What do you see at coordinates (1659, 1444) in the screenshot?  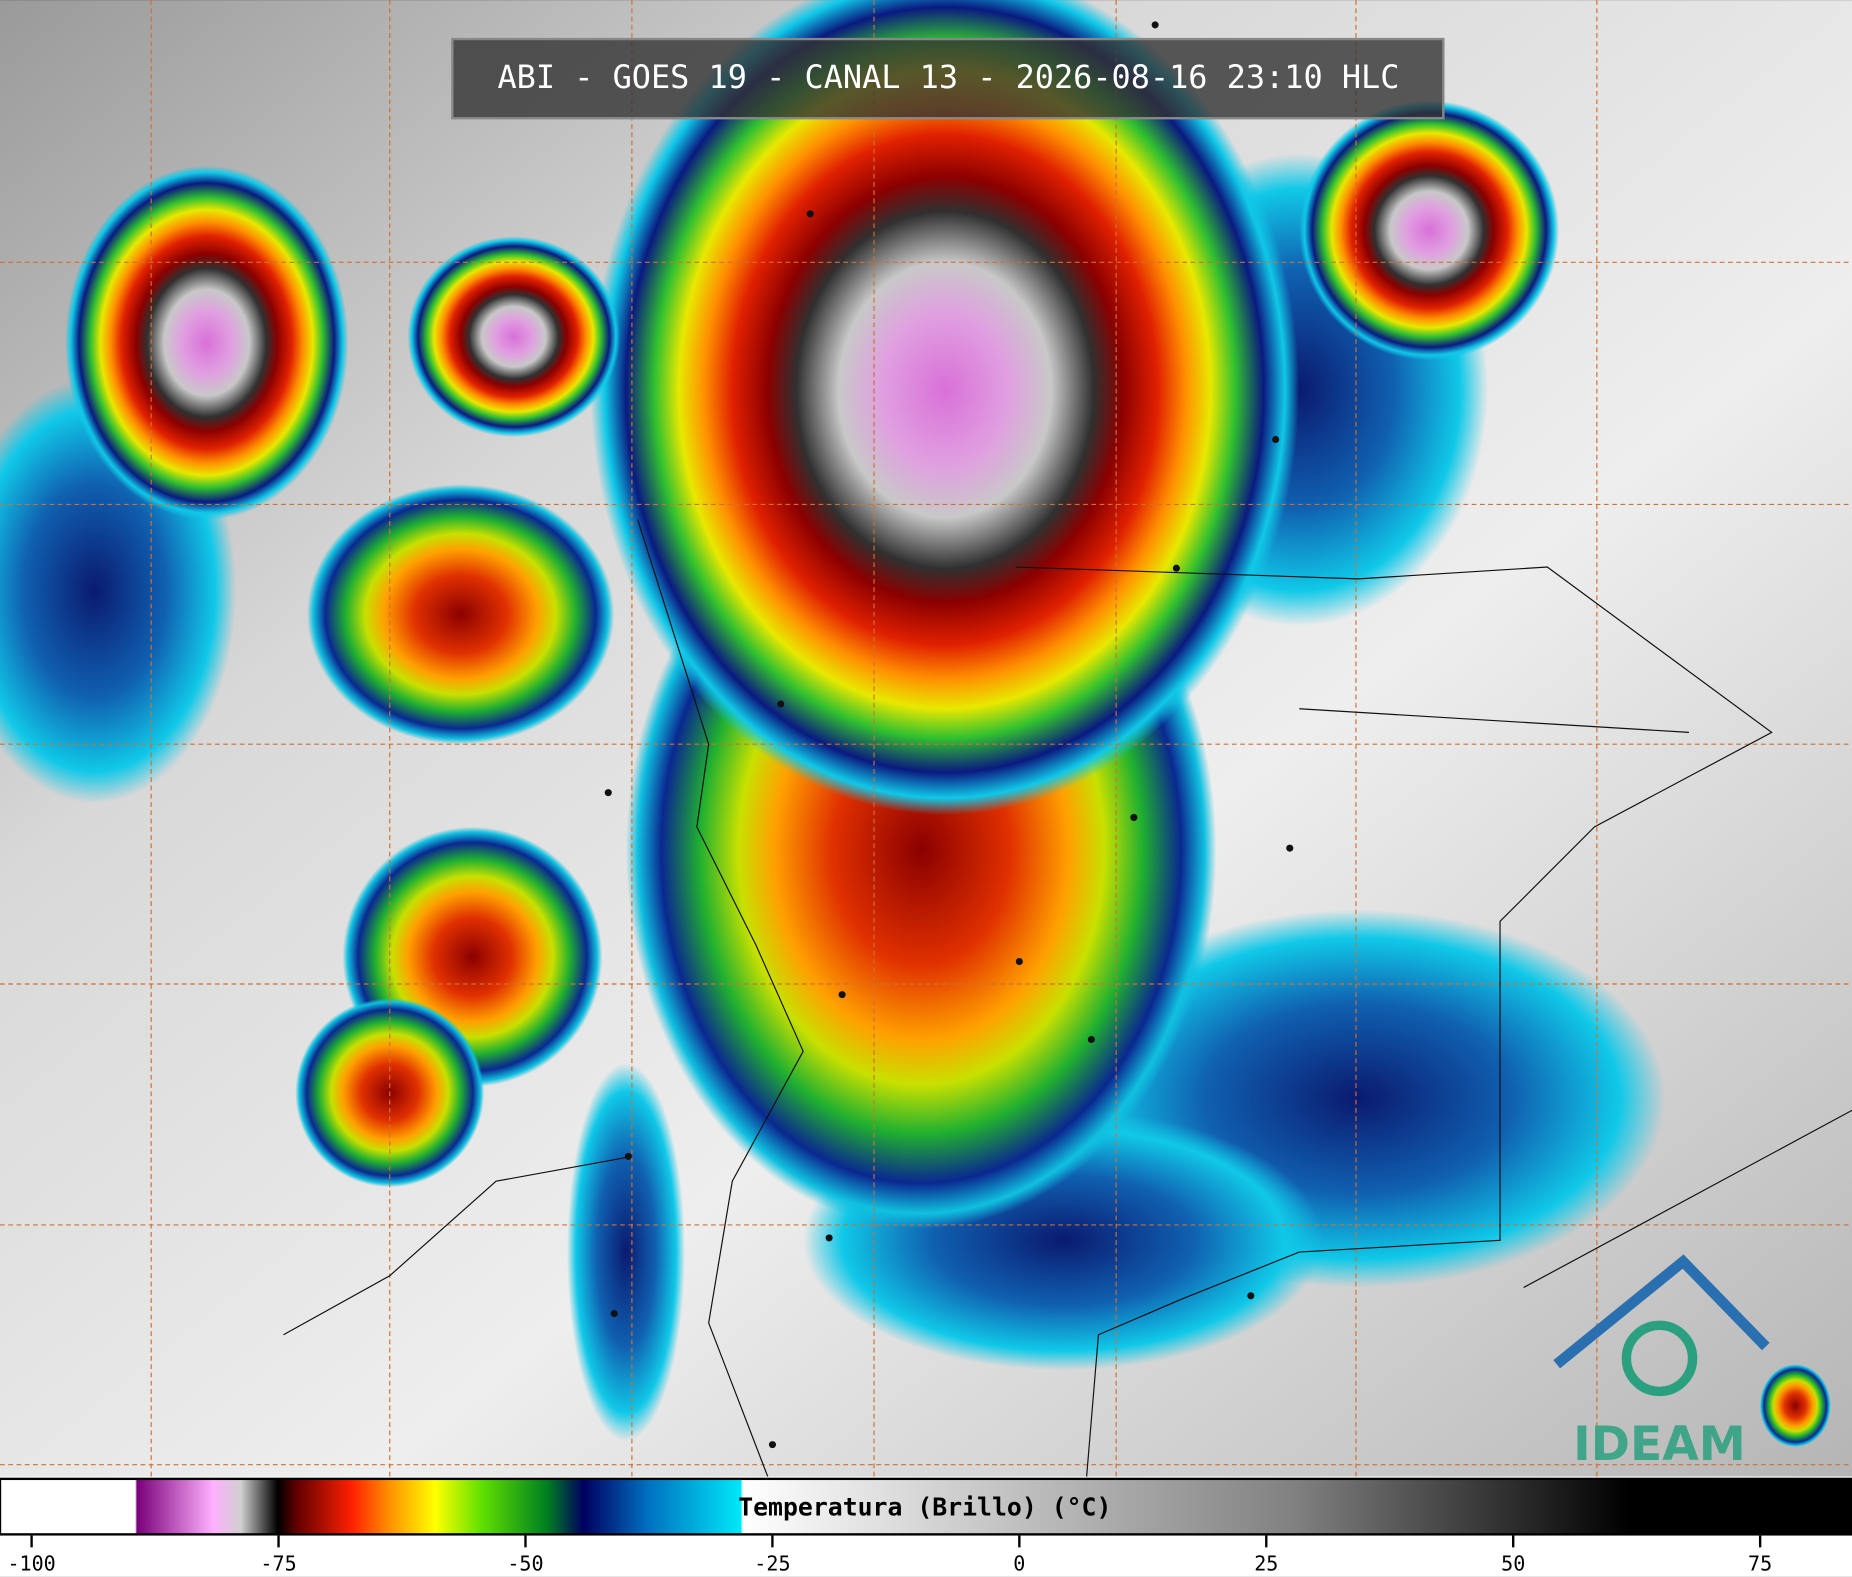 I see `logo-text: IDEAM` at bounding box center [1659, 1444].